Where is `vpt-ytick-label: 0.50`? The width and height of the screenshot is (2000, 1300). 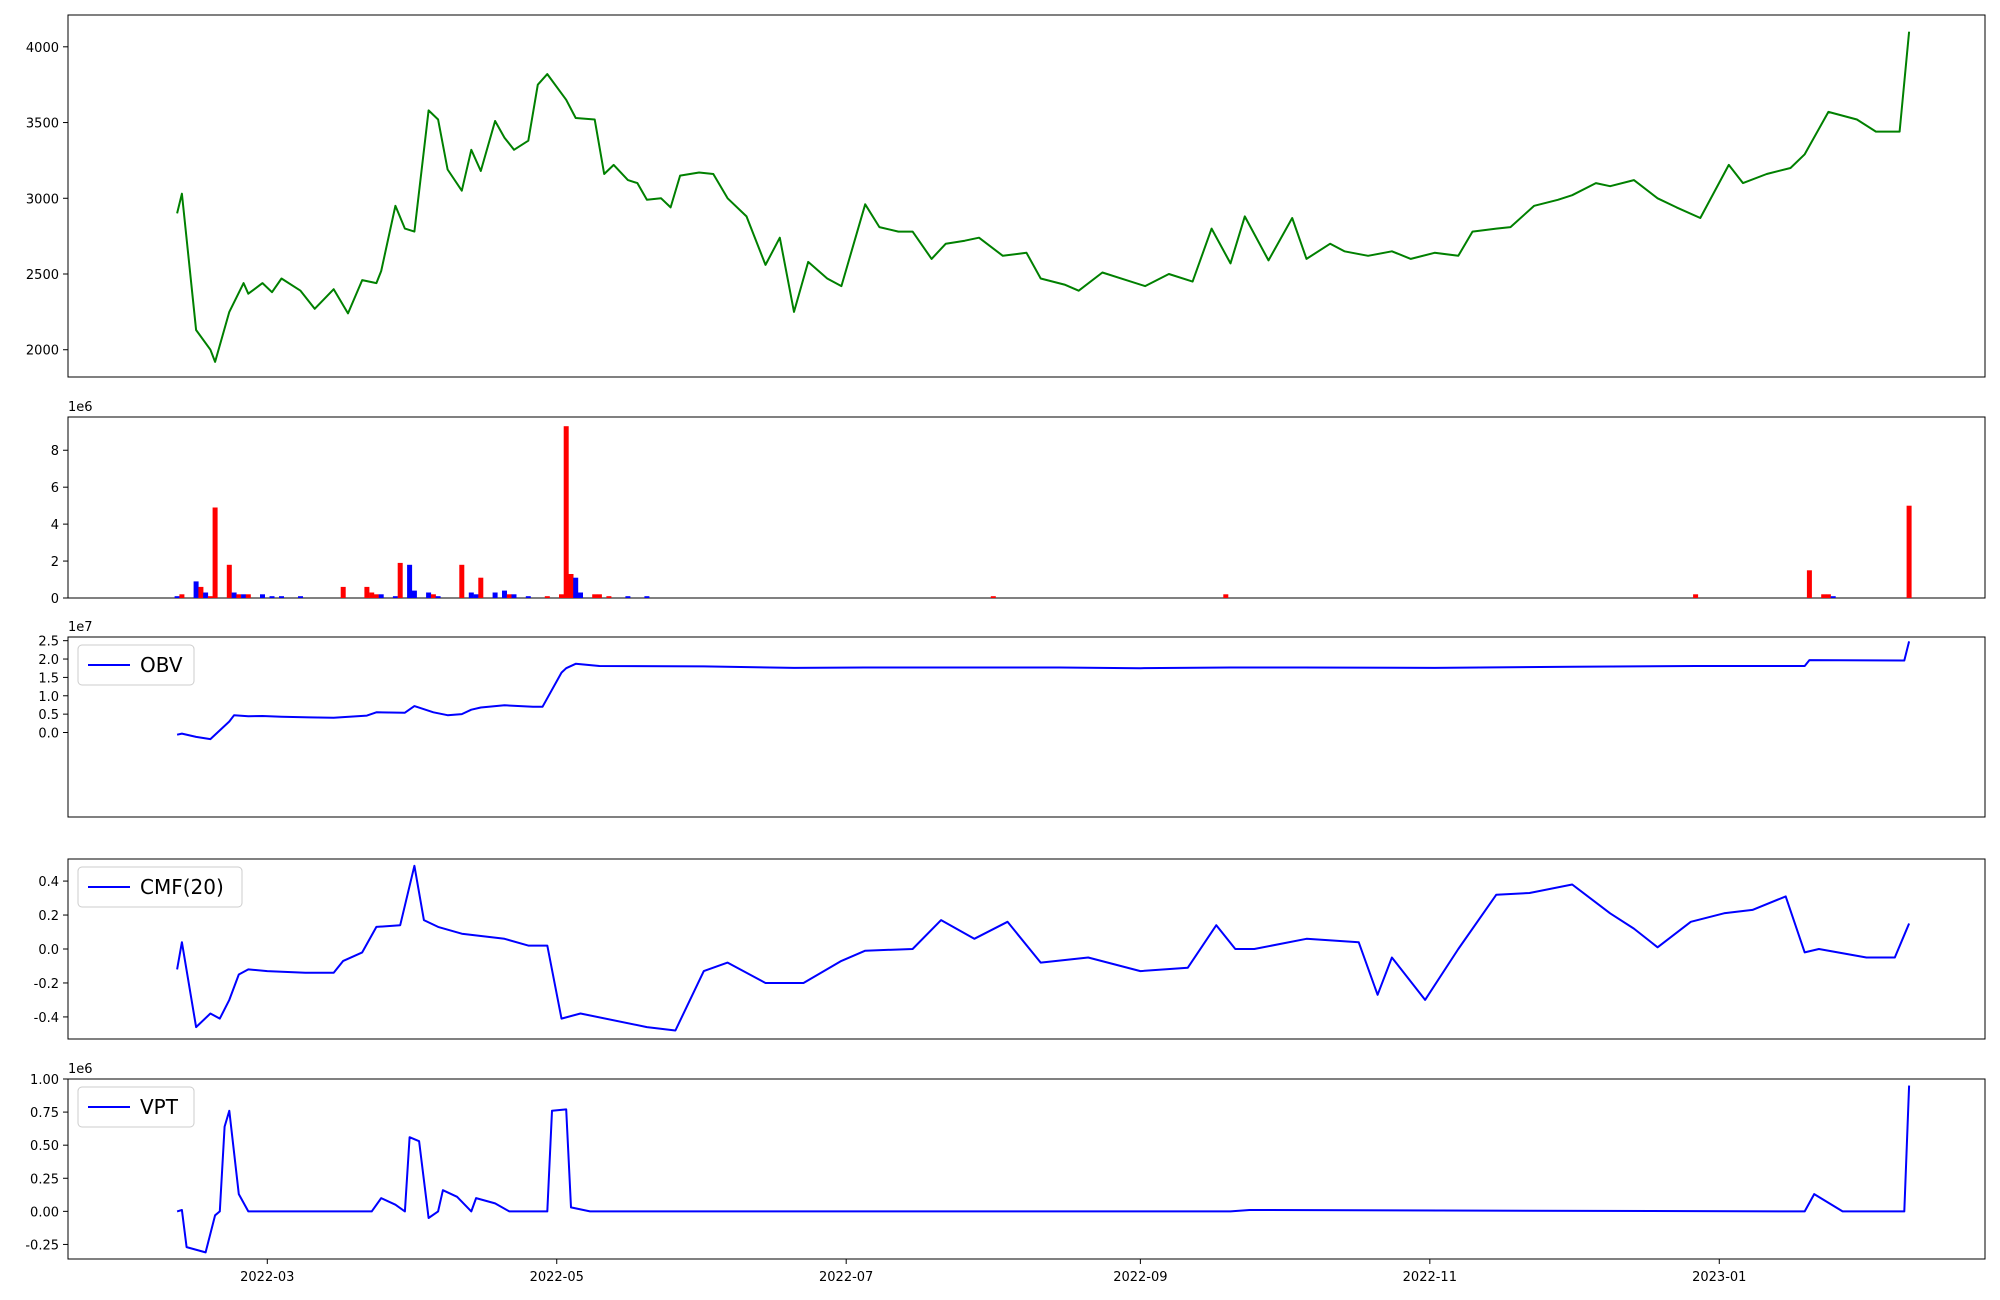
vpt-ytick-label: 0.50 is located at coordinates (44, 1146).